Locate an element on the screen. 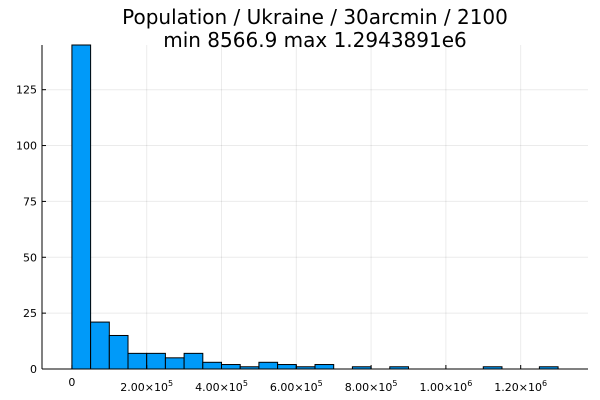 The width and height of the screenshot is (600, 400). y-tick-label: 0 is located at coordinates (33, 369).